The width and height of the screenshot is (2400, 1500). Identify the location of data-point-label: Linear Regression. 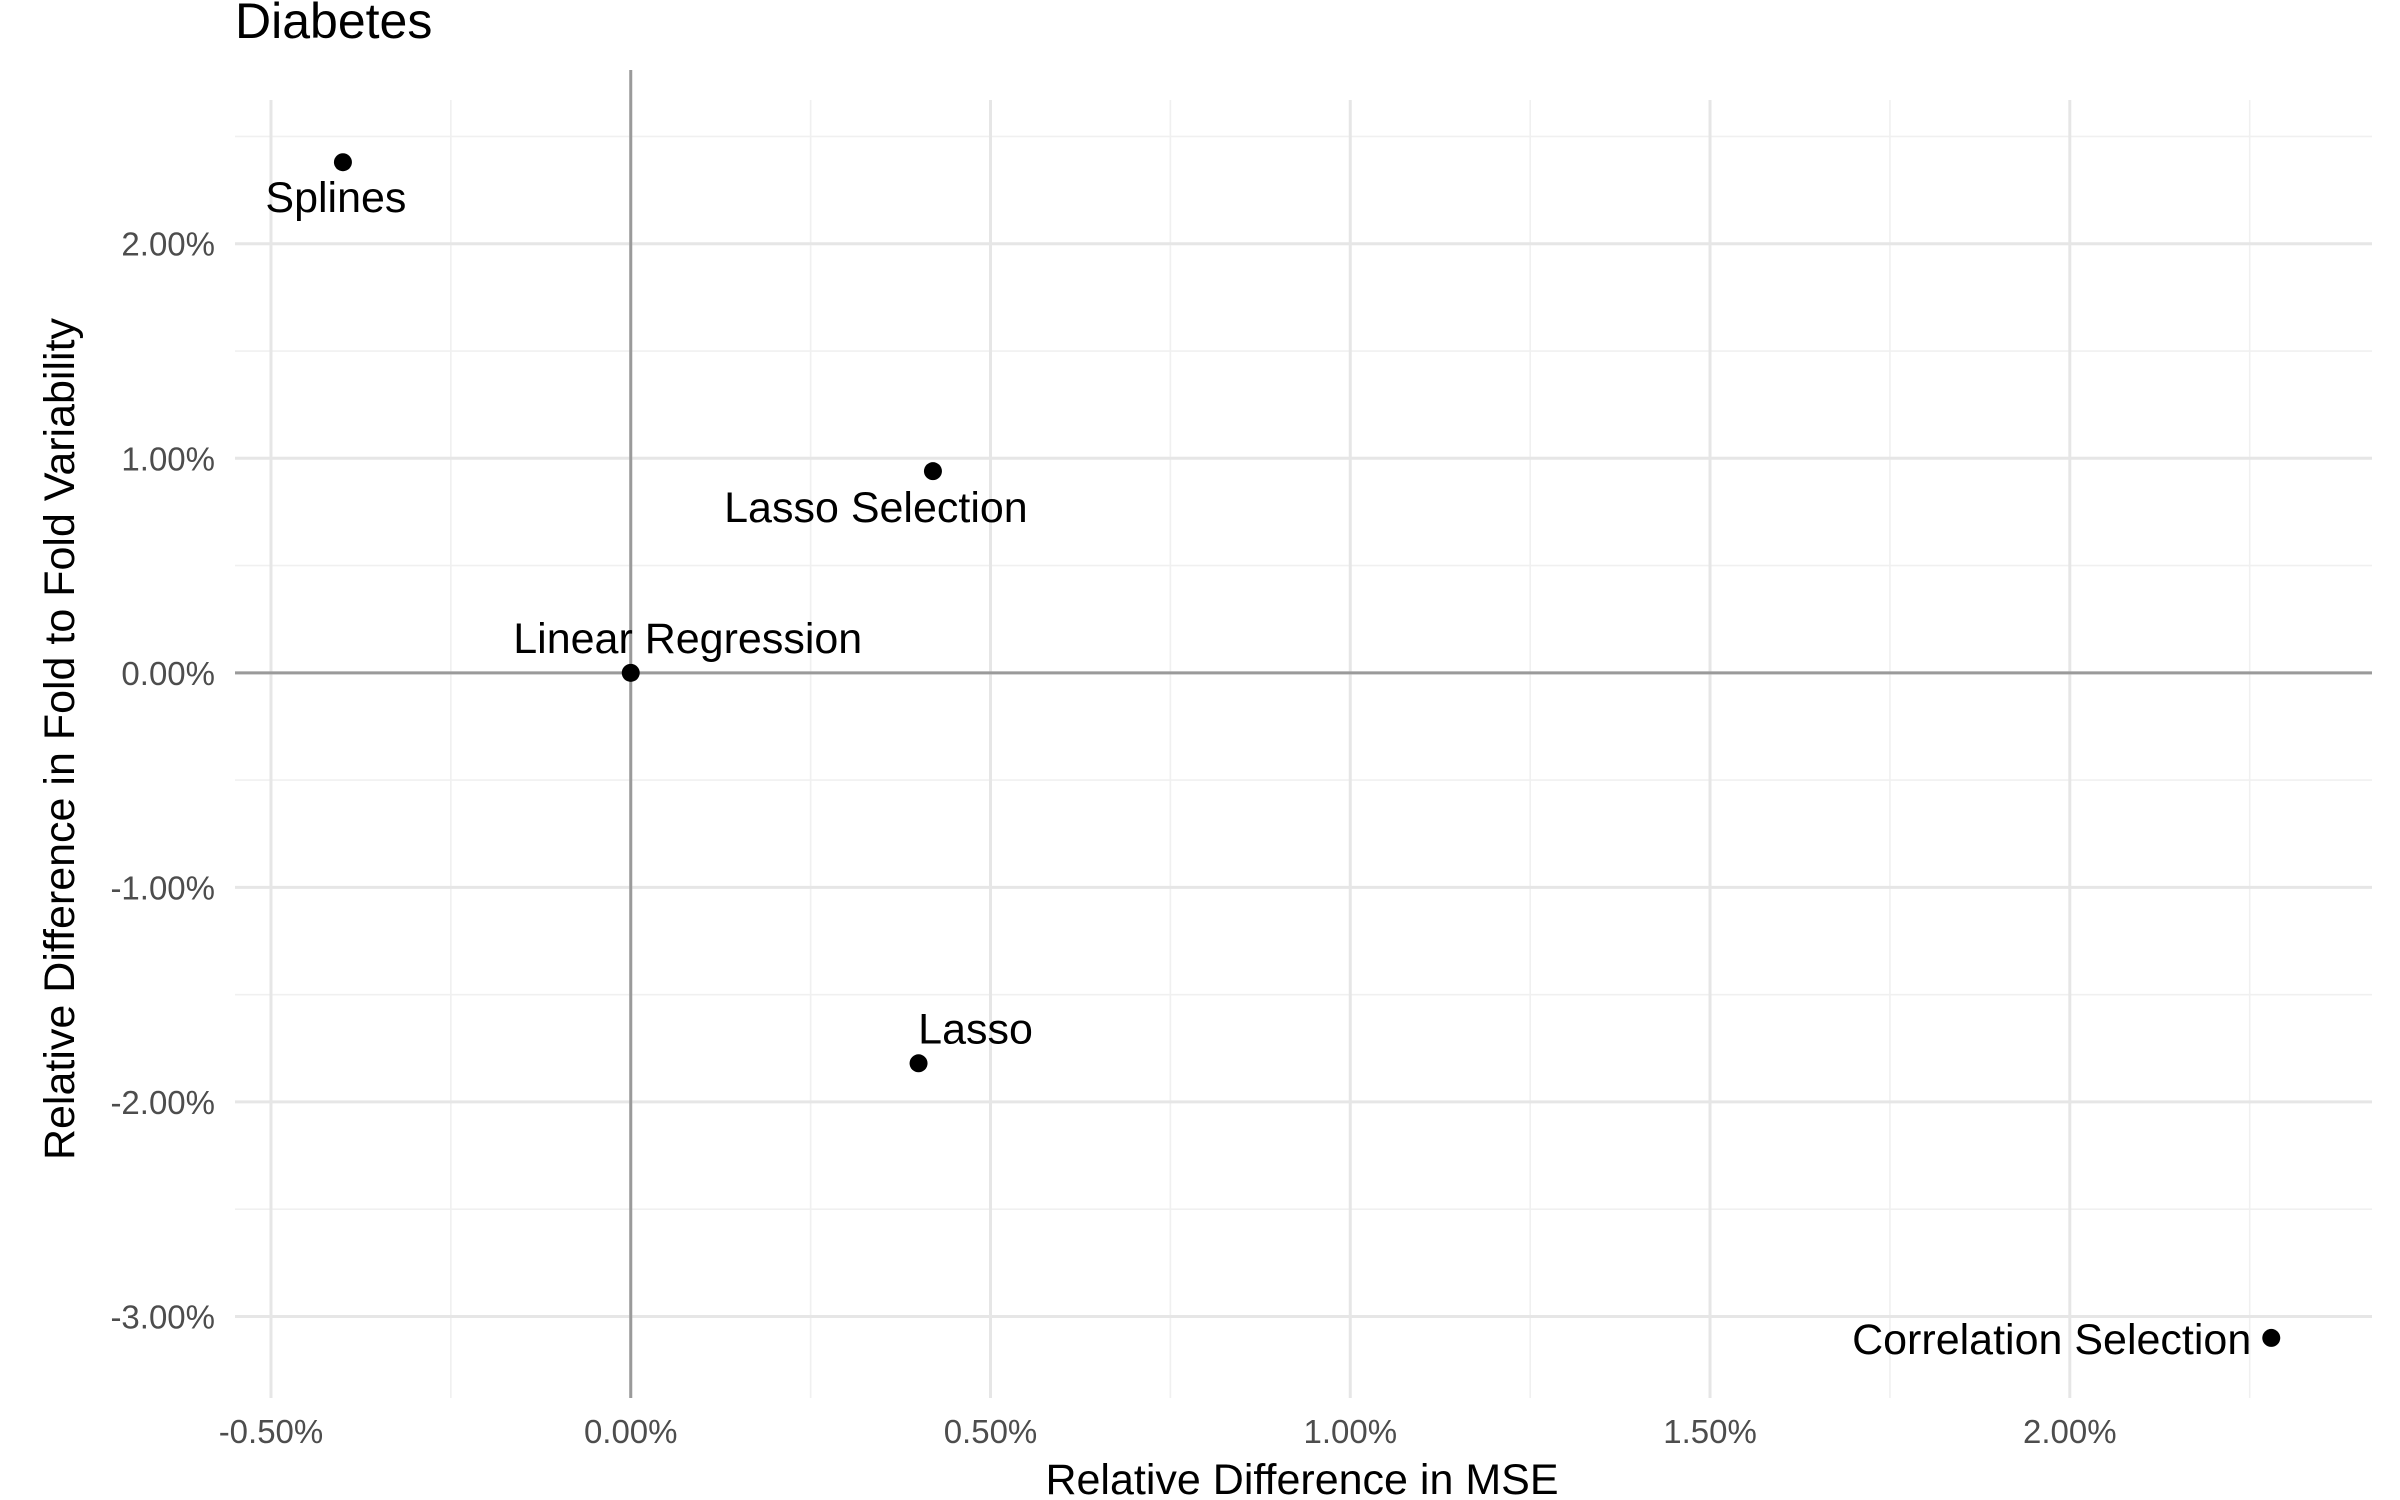
(687, 639).